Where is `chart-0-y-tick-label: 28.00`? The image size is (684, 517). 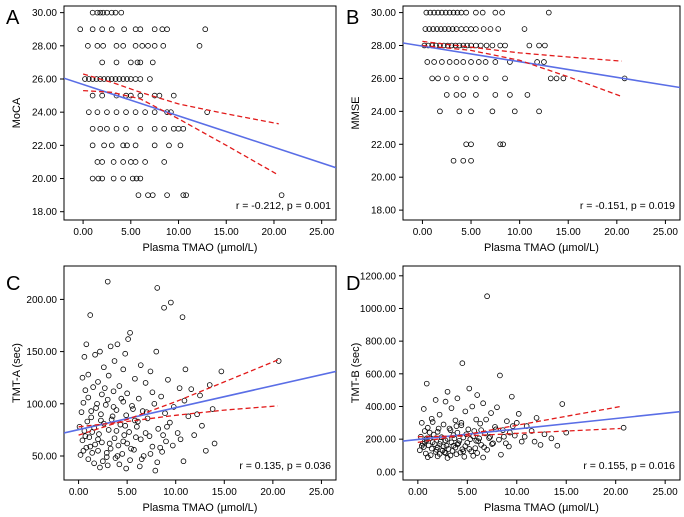 chart-0-y-tick-label: 28.00 is located at coordinates (44, 46).